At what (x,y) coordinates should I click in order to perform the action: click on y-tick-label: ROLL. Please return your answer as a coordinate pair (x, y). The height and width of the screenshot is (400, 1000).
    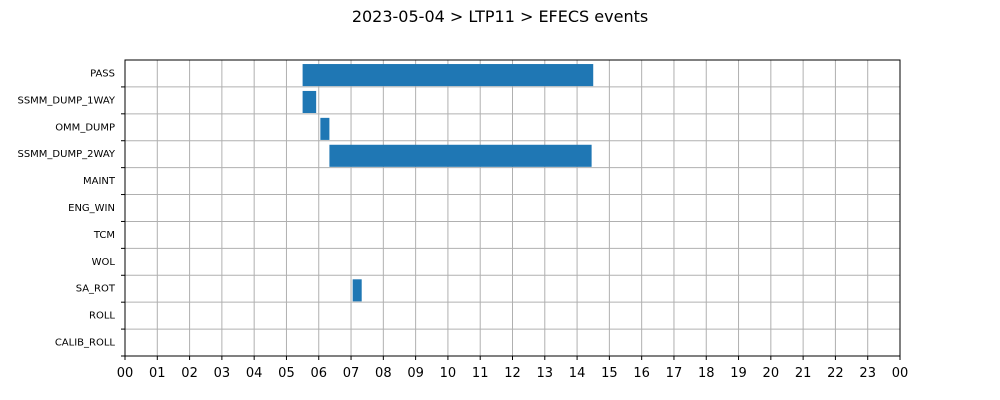
    Looking at the image, I should click on (102, 316).